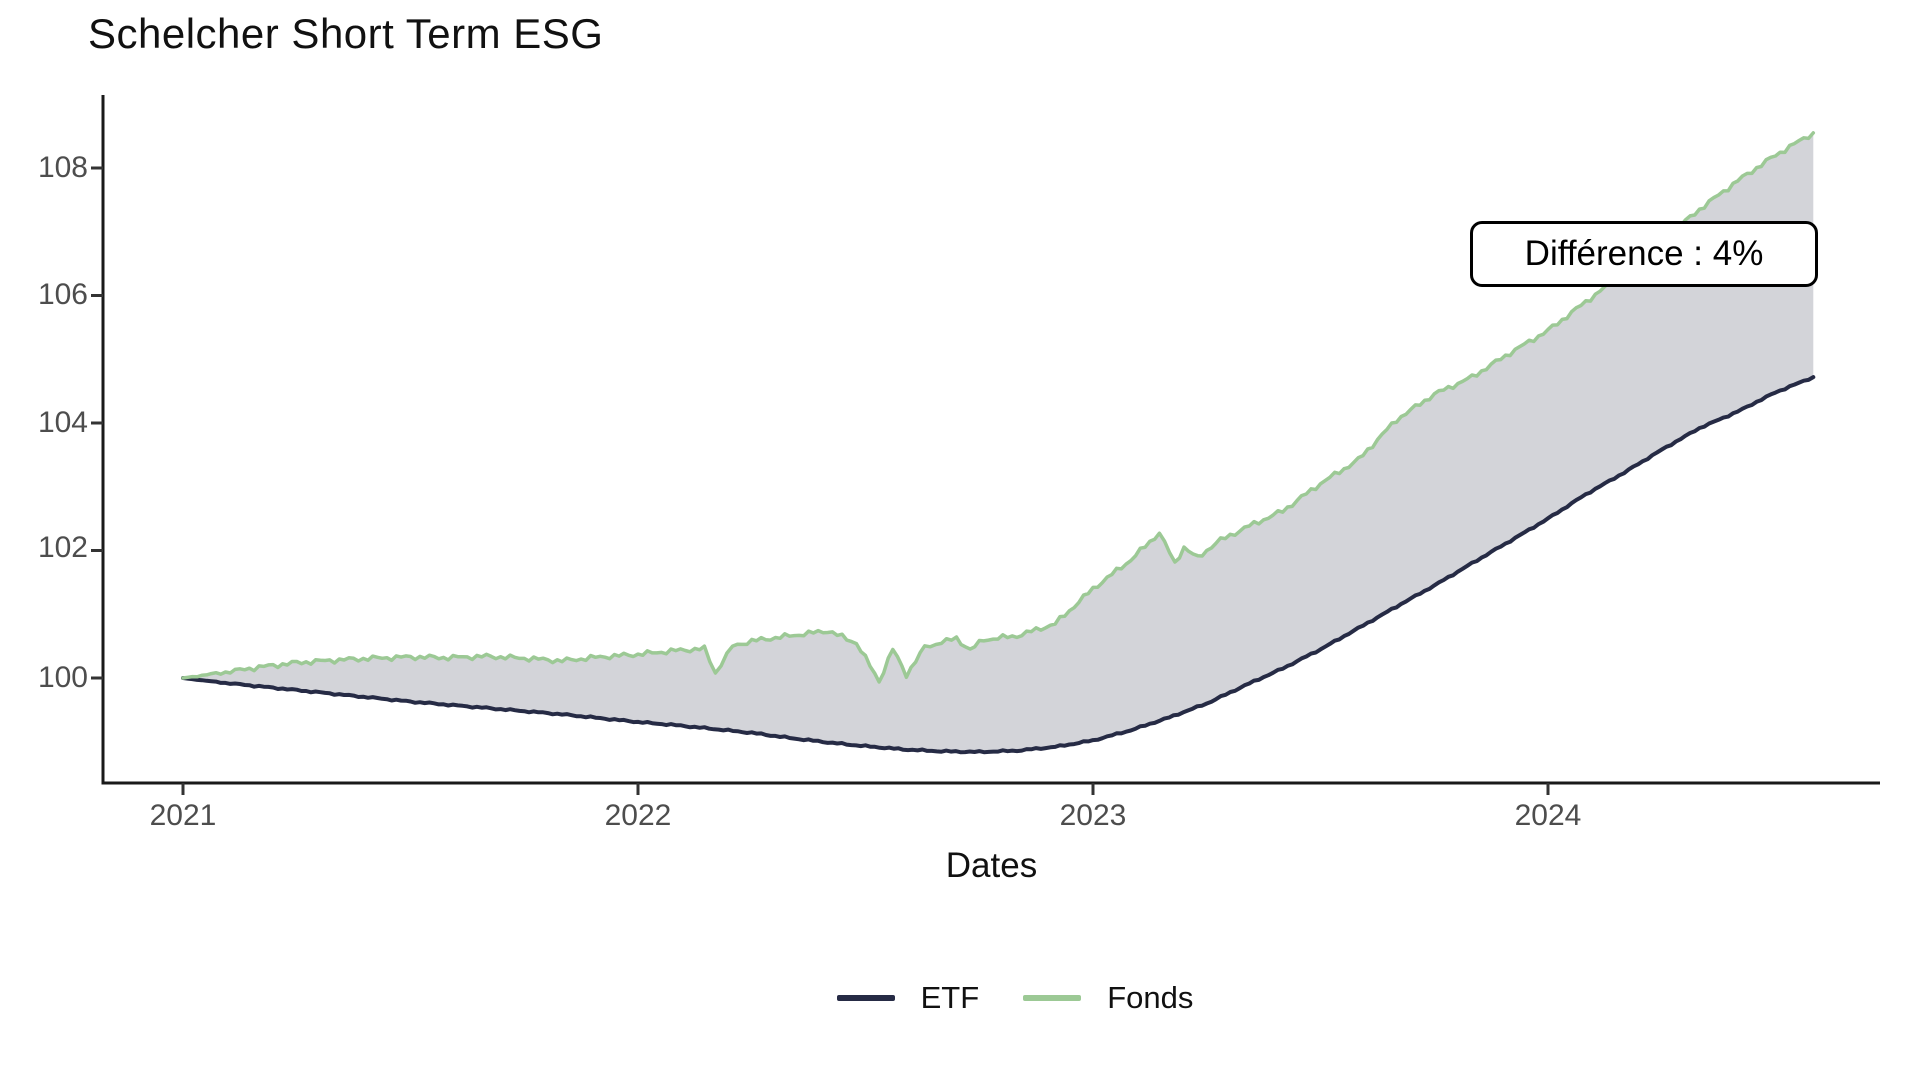 The height and width of the screenshot is (1080, 1920). What do you see at coordinates (1093, 815) in the screenshot?
I see `x-tick-label: 2023` at bounding box center [1093, 815].